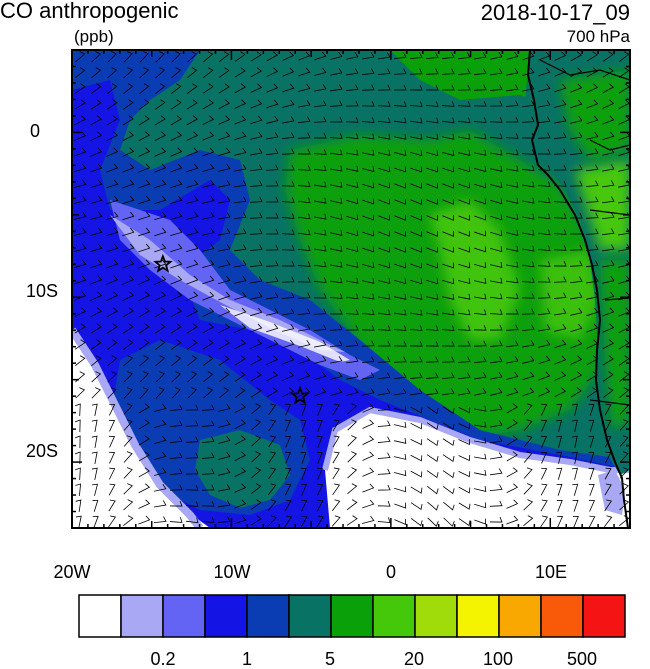 This screenshot has height=669, width=650. I want to click on colorbar-tick-label: 5, so click(330, 659).